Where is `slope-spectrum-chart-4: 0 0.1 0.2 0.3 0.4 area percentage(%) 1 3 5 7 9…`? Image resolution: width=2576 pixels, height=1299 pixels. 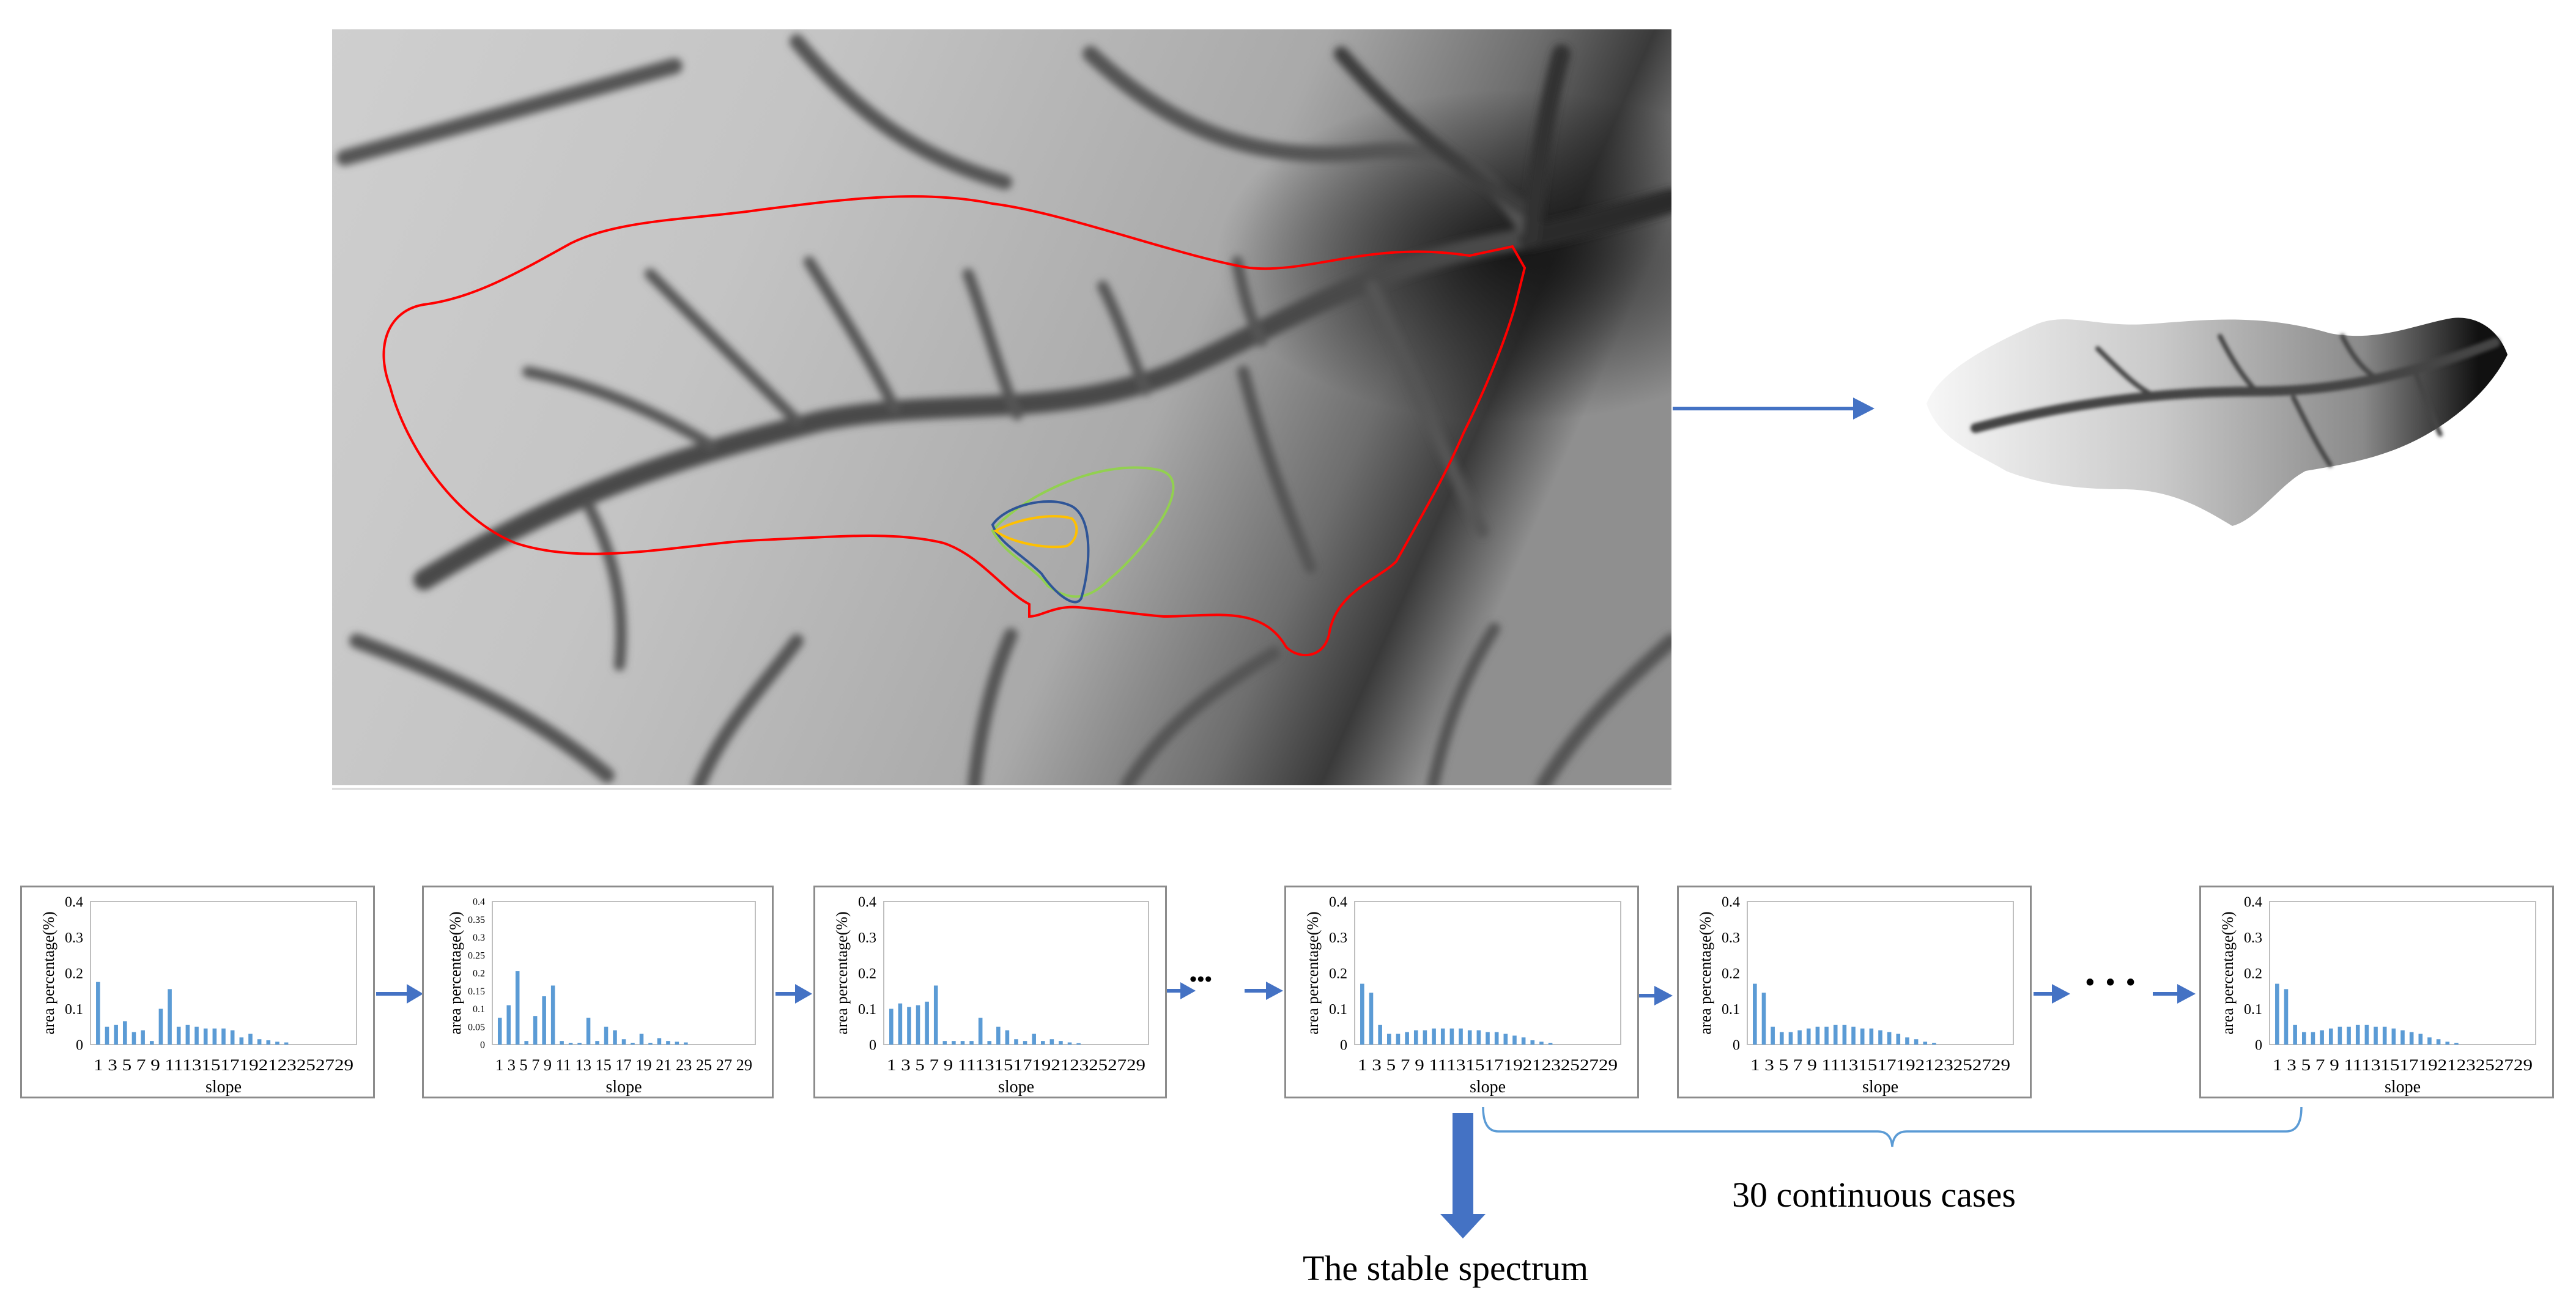 slope-spectrum-chart-4: 0 0.1 0.2 0.3 0.4 area percentage(%) 1 3 5 7 9… is located at coordinates (1461, 992).